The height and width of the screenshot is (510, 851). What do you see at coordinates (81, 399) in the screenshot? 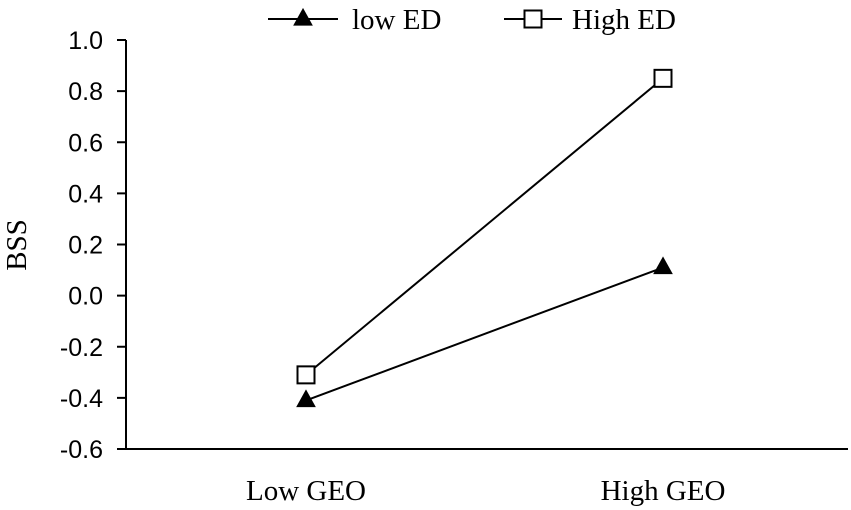
I see `y-tick-label: -0.4` at bounding box center [81, 399].